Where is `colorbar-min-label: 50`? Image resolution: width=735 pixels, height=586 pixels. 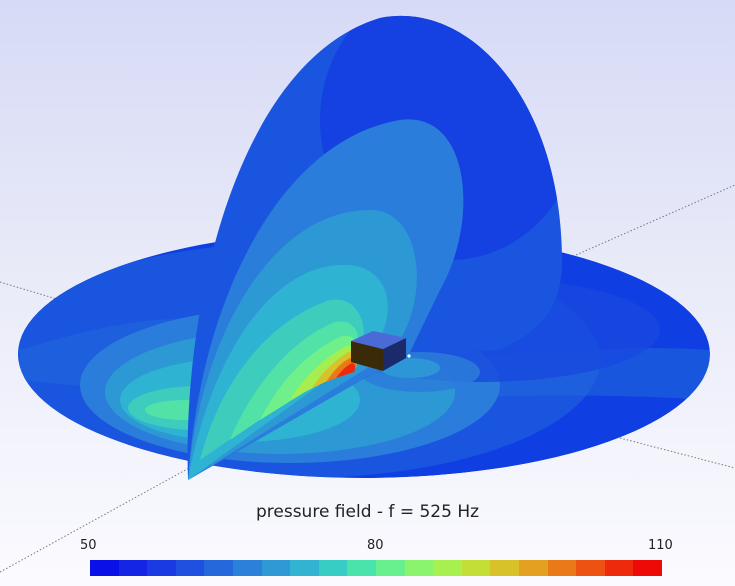 colorbar-min-label: 50 is located at coordinates (88, 545).